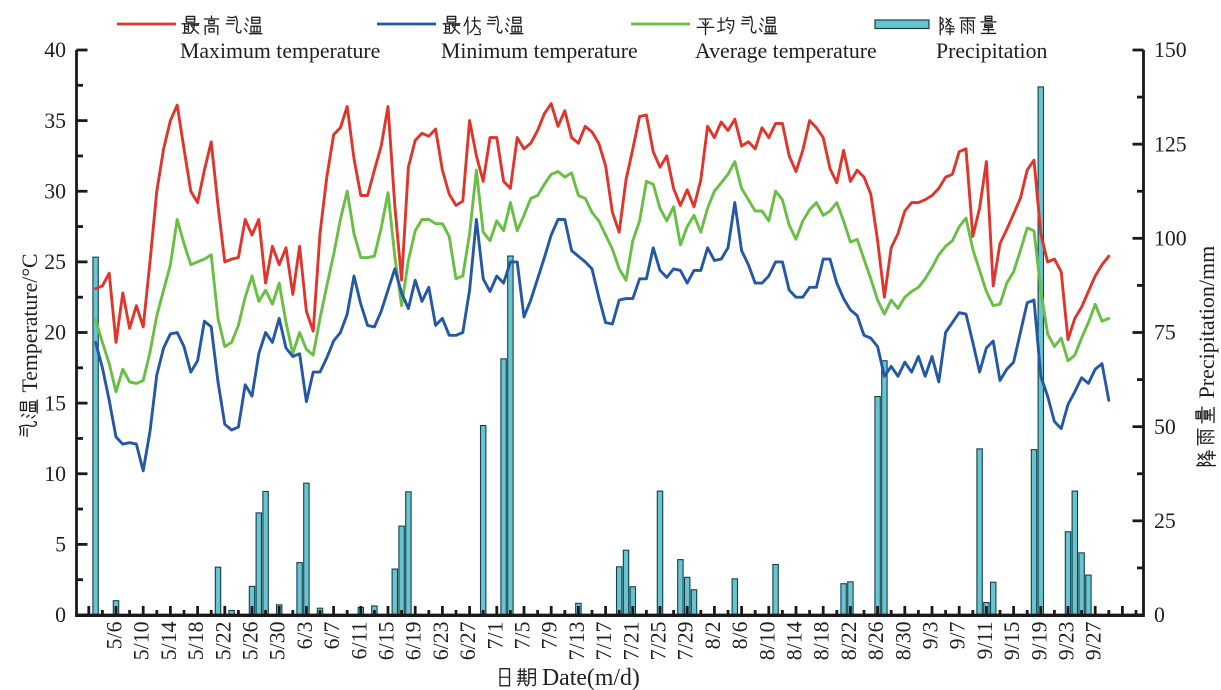 This screenshot has width=1221, height=690. What do you see at coordinates (631, 641) in the screenshot?
I see `svg-text: 7/21` at bounding box center [631, 641].